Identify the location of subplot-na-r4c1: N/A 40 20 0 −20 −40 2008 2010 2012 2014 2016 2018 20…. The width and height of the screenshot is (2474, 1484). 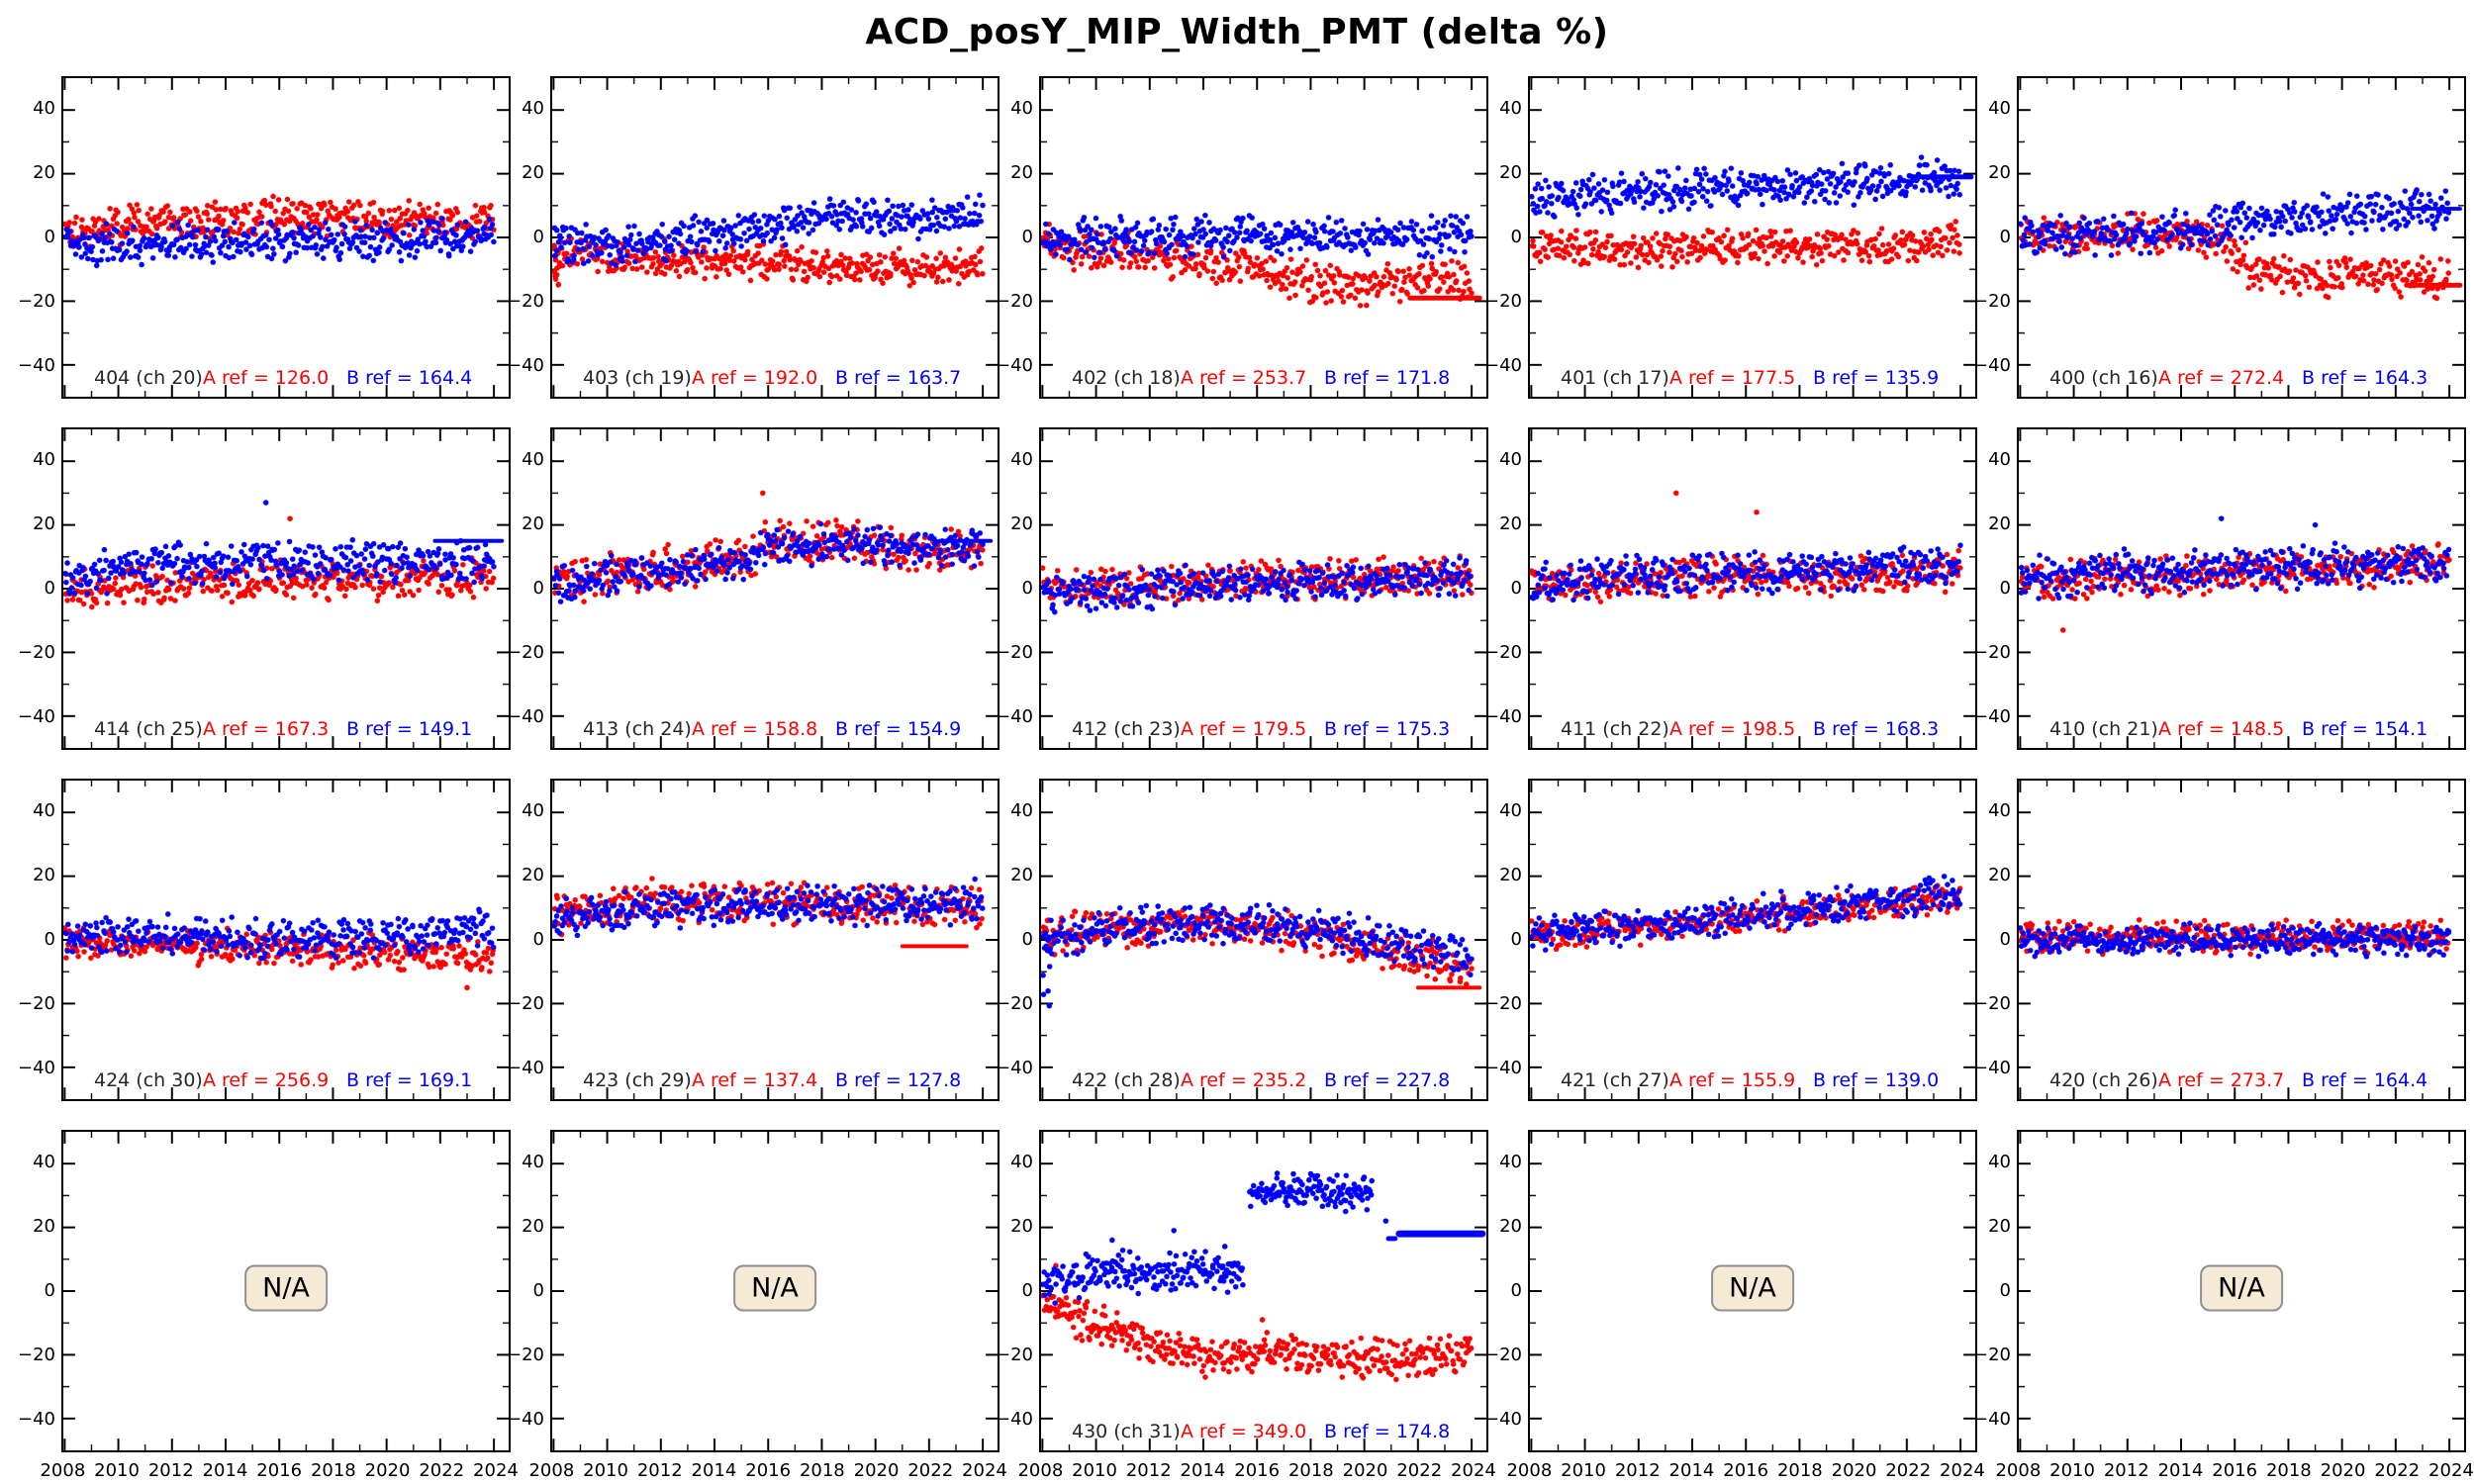
(269, 1305).